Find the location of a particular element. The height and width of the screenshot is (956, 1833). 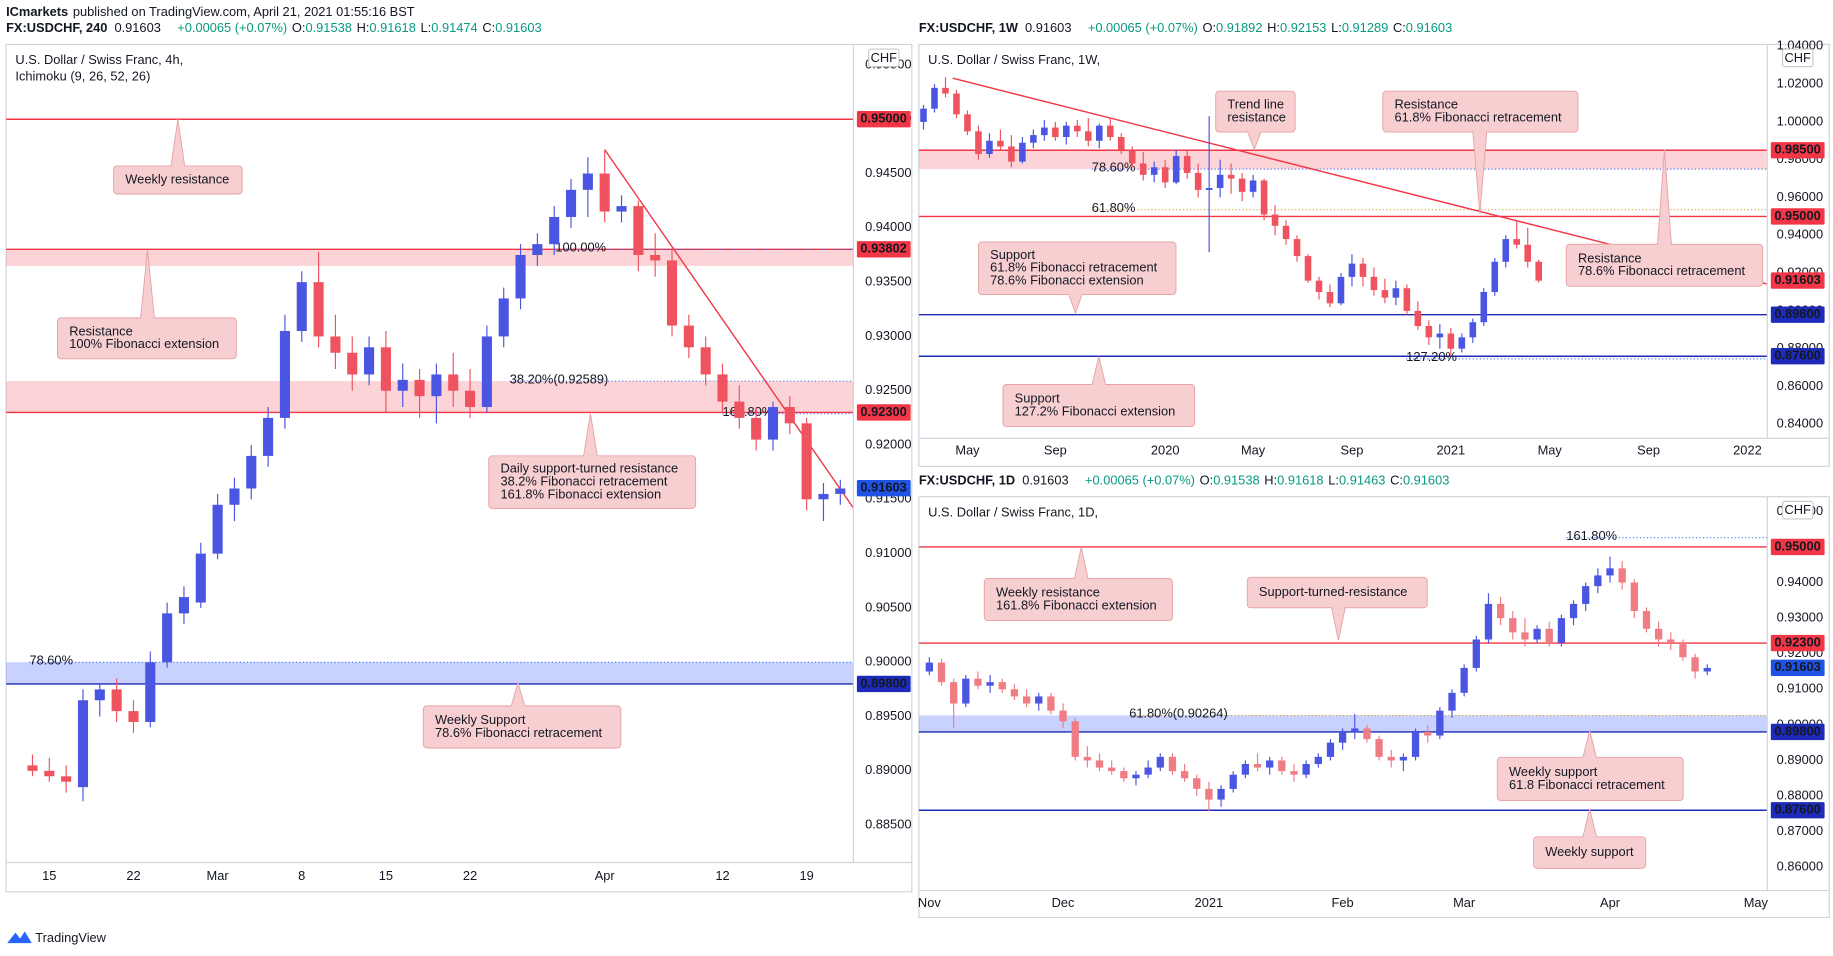

brand-name: TradingView is located at coordinates (70, 937).